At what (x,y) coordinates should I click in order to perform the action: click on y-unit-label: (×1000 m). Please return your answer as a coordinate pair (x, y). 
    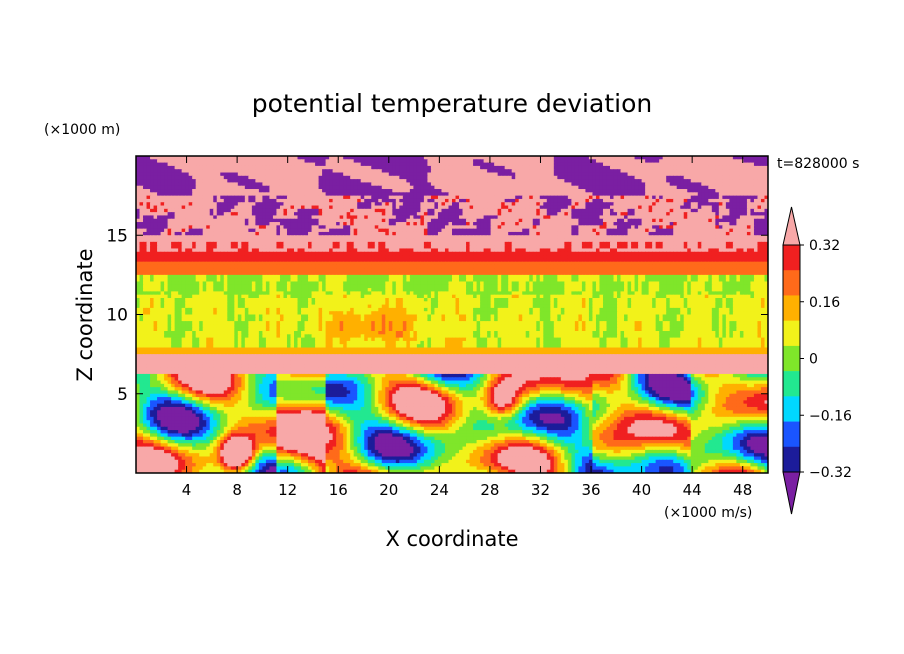
    Looking at the image, I should click on (82, 130).